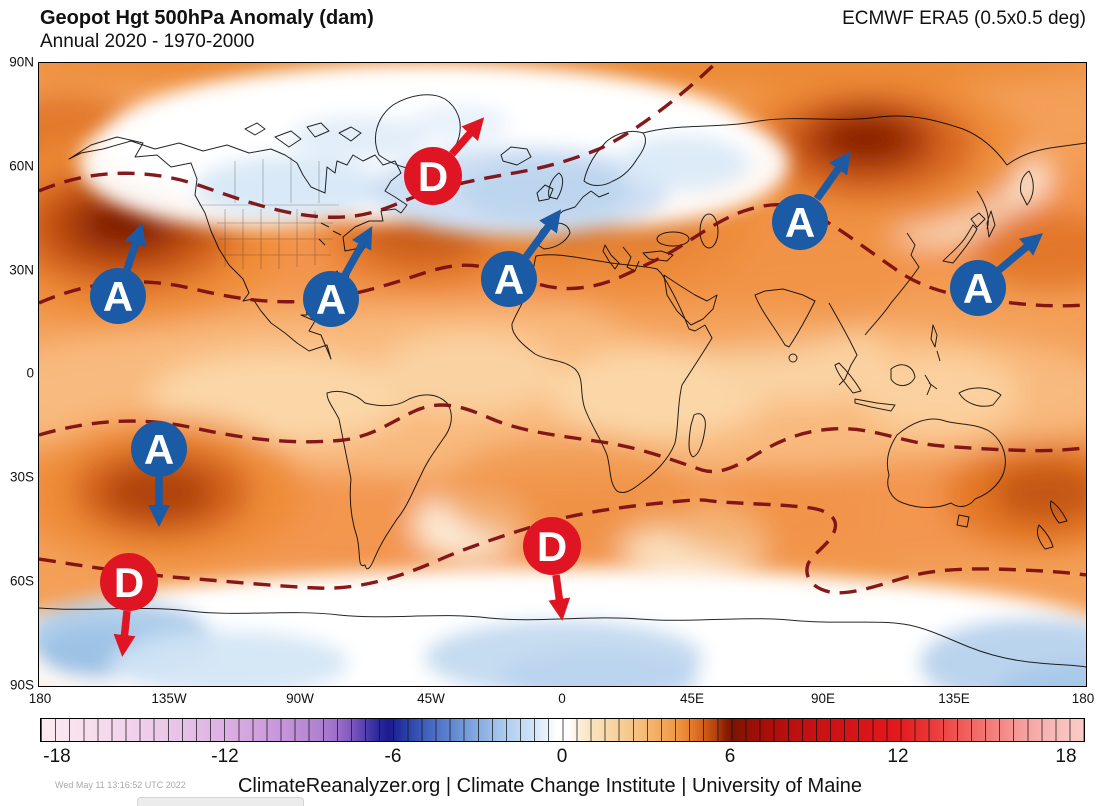  I want to click on lon-tick-90w: 90W, so click(300, 698).